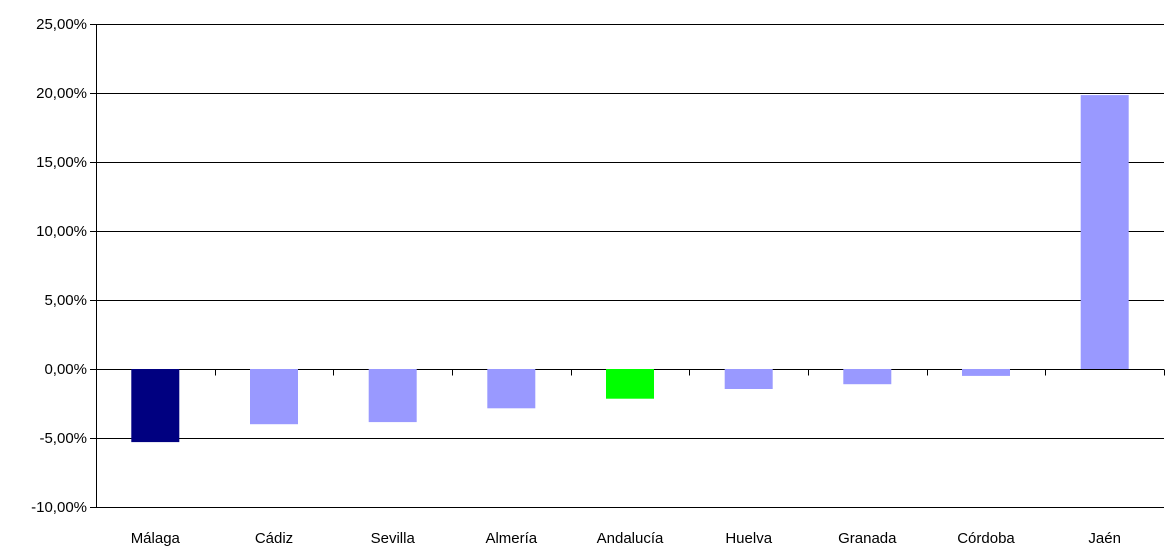  Describe the element at coordinates (61, 162) in the screenshot. I see `y-tick-label: 15,00%` at that location.